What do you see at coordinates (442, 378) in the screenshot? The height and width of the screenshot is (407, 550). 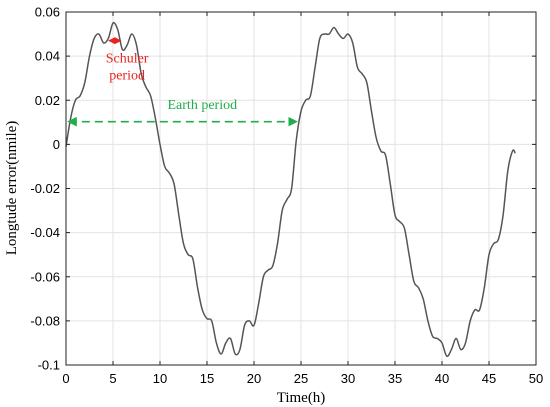 I see `x-tick-label: 40` at bounding box center [442, 378].